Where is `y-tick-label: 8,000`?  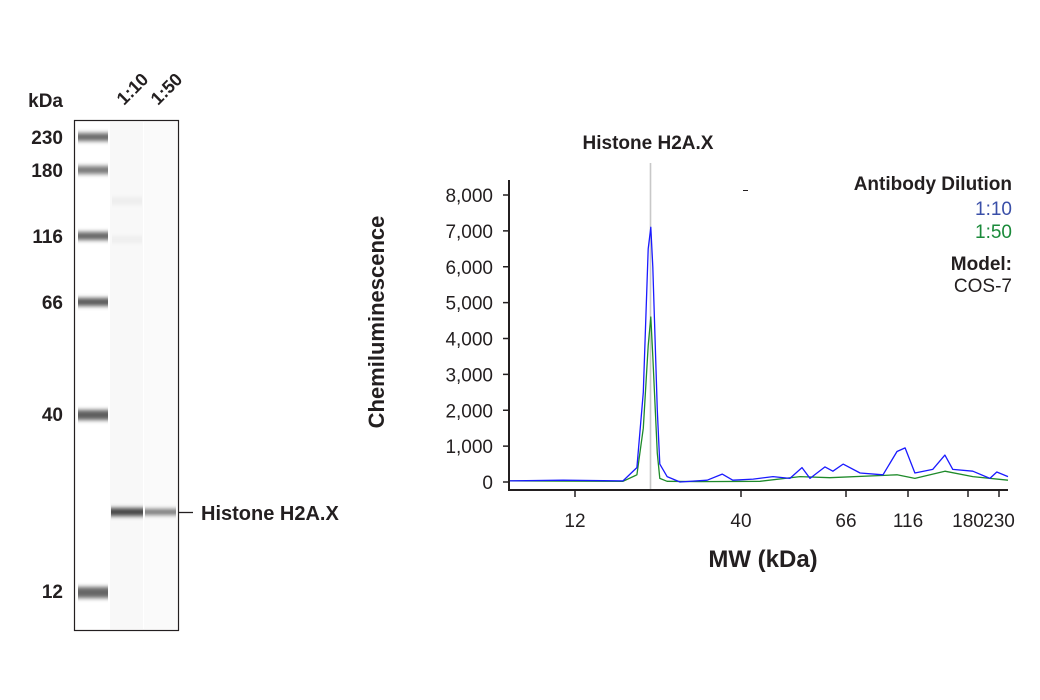 y-tick-label: 8,000 is located at coordinates (469, 196).